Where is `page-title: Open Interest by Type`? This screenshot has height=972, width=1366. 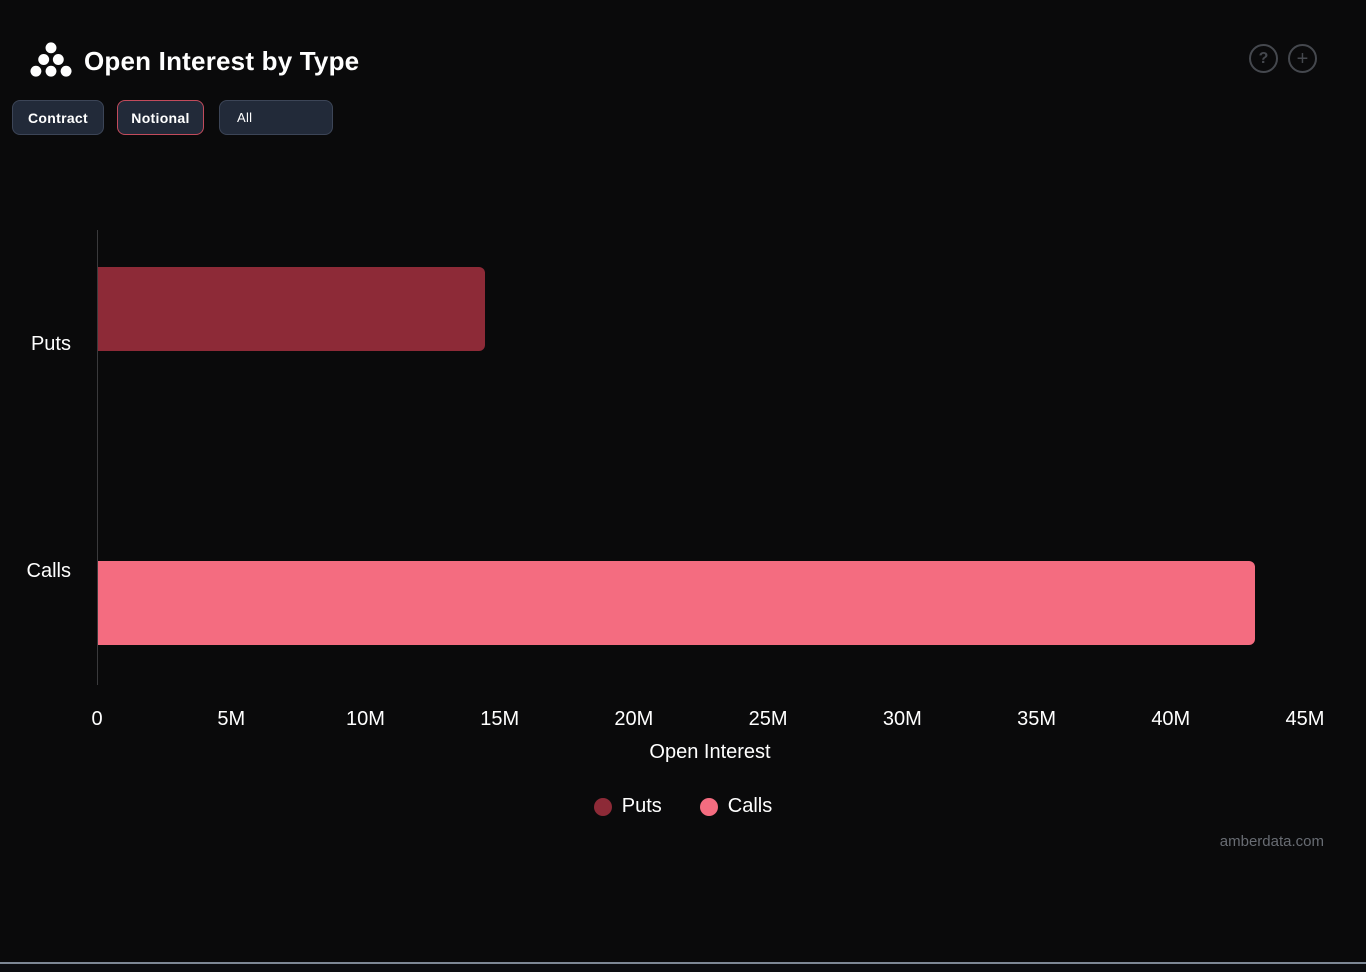
page-title: Open Interest by Type is located at coordinates (222, 61).